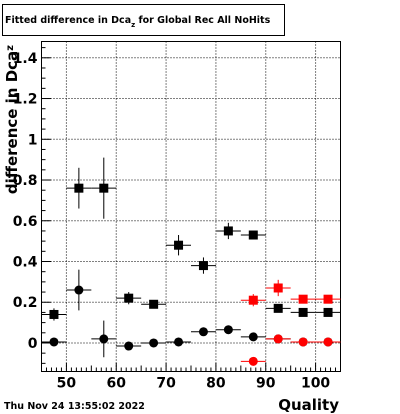  Describe the element at coordinates (308, 405) in the screenshot. I see `x-axis-label: Quality` at that location.